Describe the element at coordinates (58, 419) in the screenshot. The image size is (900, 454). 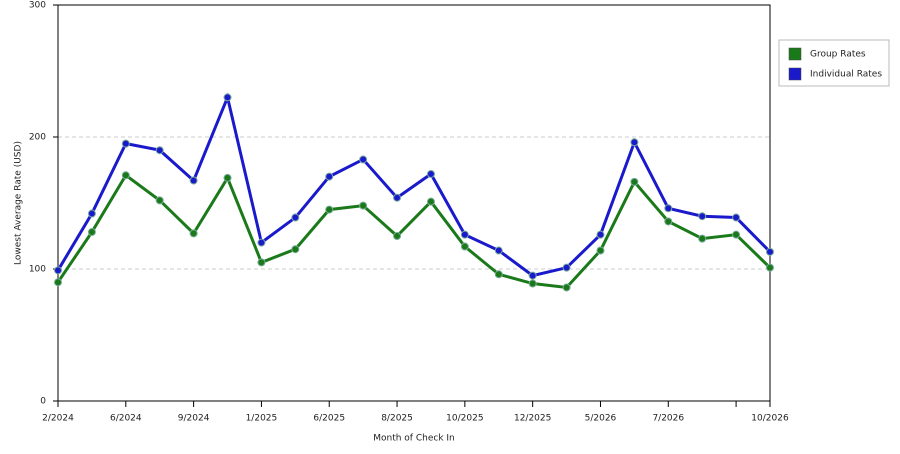
I see `x-tick-label: 2/2024` at that location.